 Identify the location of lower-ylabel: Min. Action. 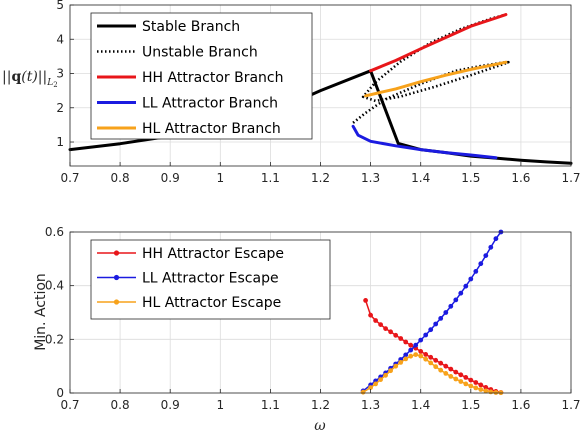
(41, 312).